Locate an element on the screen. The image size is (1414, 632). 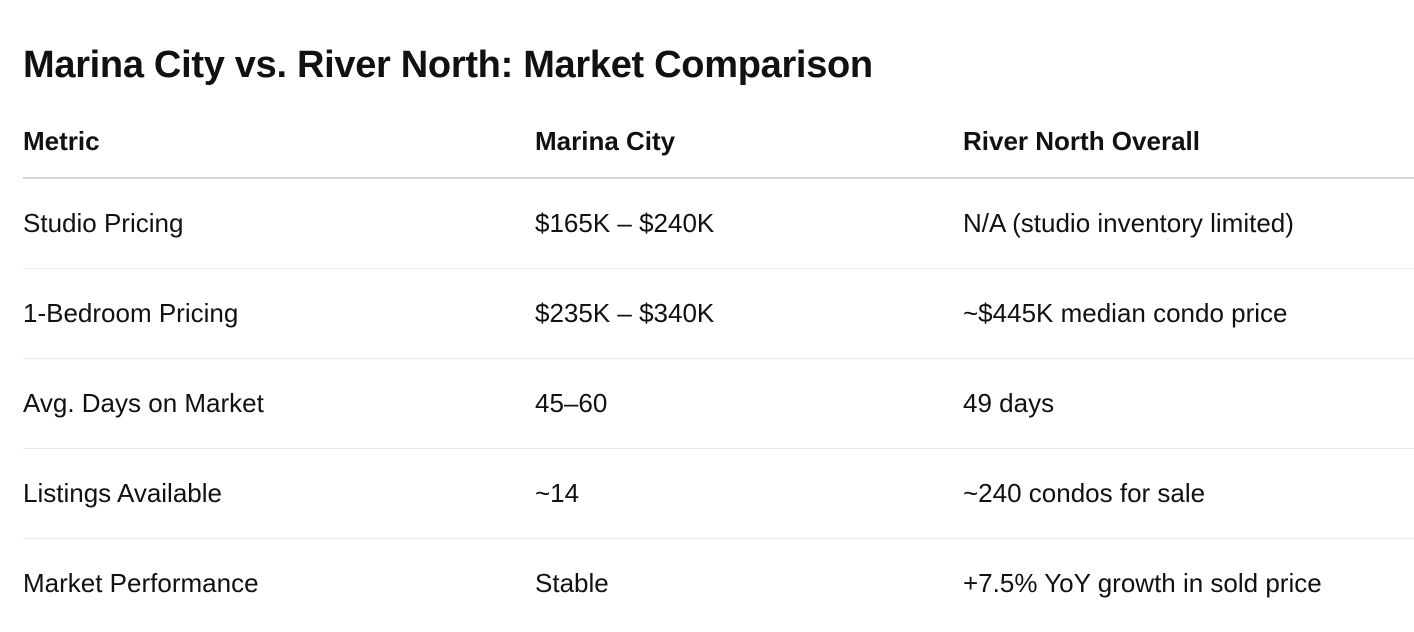
cell-marina-city: ~14 is located at coordinates (749, 493).